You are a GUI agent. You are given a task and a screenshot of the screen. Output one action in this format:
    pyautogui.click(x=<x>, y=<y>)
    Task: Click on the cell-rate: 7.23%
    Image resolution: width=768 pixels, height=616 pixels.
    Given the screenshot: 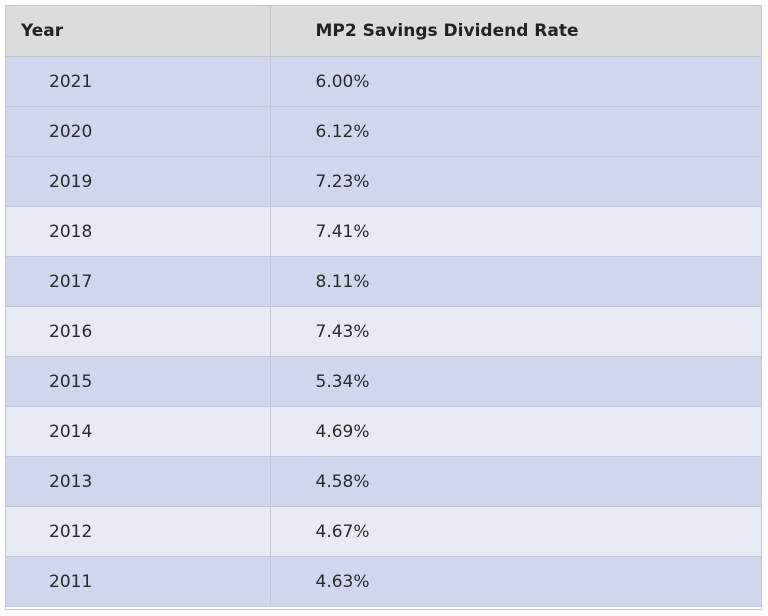 What is the action you would take?
    pyautogui.click(x=515, y=181)
    